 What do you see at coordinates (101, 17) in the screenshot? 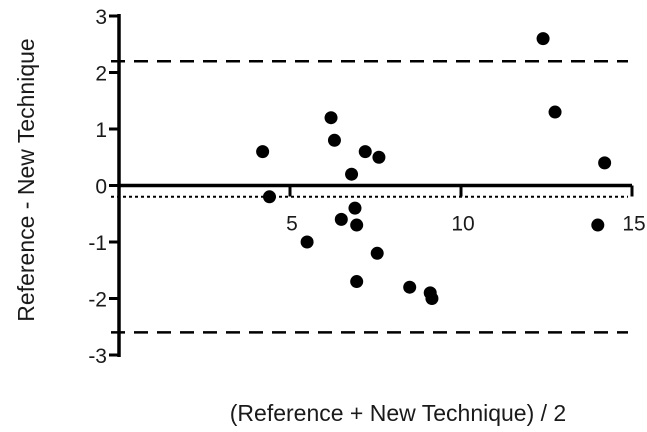
I see `y-tick-label: 3` at bounding box center [101, 17].